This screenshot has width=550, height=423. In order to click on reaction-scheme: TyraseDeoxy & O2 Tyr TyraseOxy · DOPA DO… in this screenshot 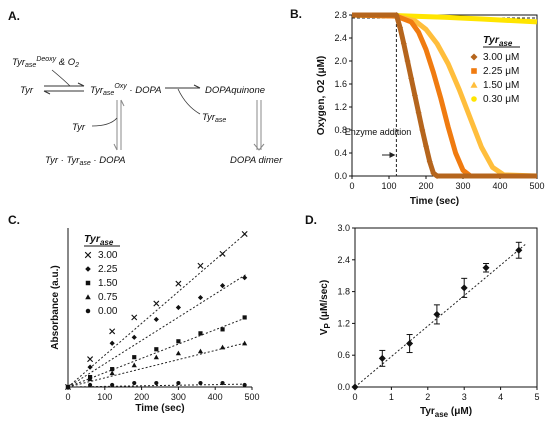, I will do `click(147, 111)`.